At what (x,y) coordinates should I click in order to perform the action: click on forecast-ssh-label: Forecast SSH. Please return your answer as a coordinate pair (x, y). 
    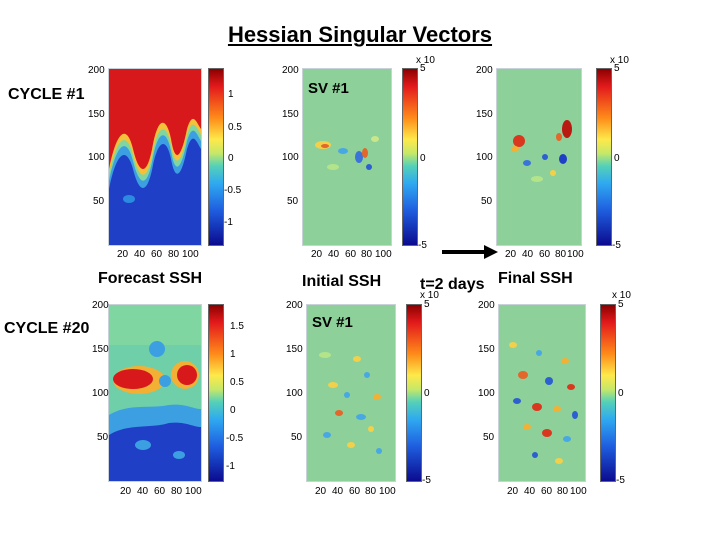
    Looking at the image, I should click on (150, 278).